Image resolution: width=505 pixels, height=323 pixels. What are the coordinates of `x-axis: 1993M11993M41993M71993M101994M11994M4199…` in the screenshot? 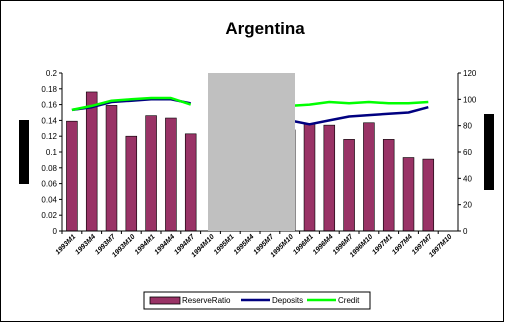 It's located at (256, 244).